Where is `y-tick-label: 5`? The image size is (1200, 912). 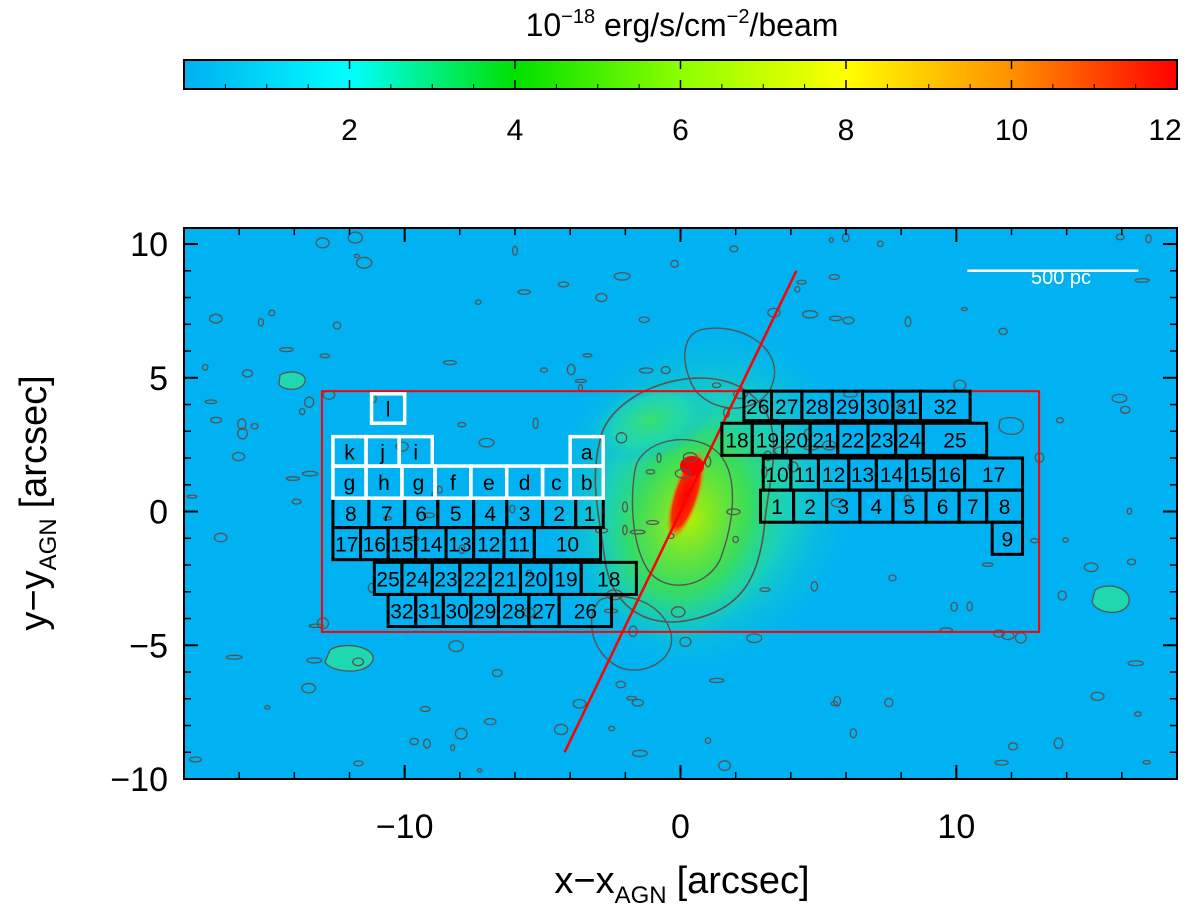 y-tick-label: 5 is located at coordinates (158, 379).